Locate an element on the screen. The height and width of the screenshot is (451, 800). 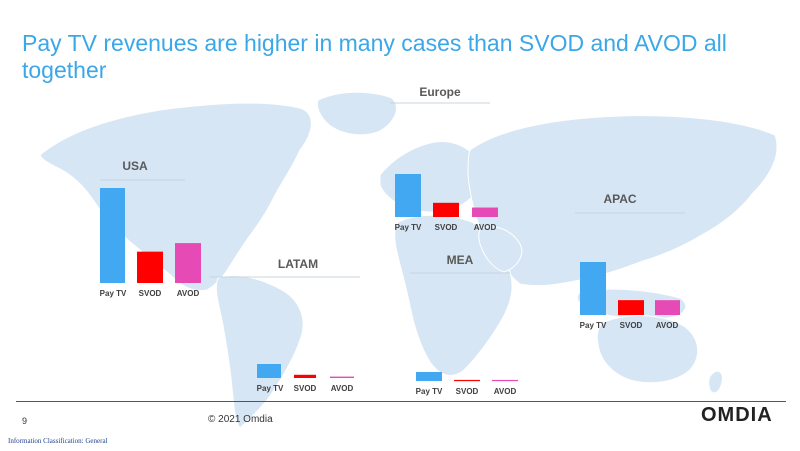
landmass-australia is located at coordinates (647, 349).